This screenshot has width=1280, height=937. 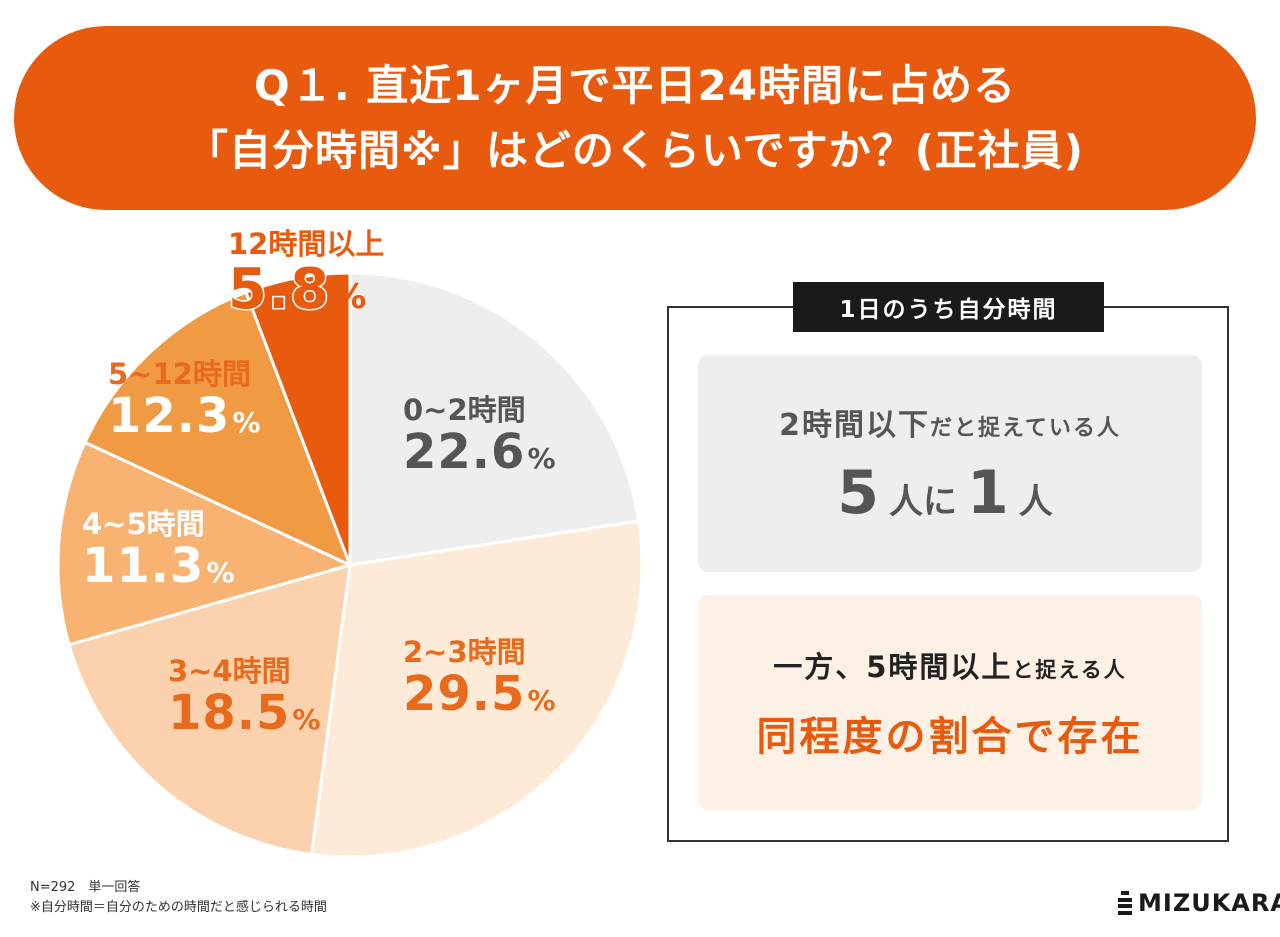 What do you see at coordinates (229, 671) in the screenshot?
I see `label-3-4-category: 3~4時間` at bounding box center [229, 671].